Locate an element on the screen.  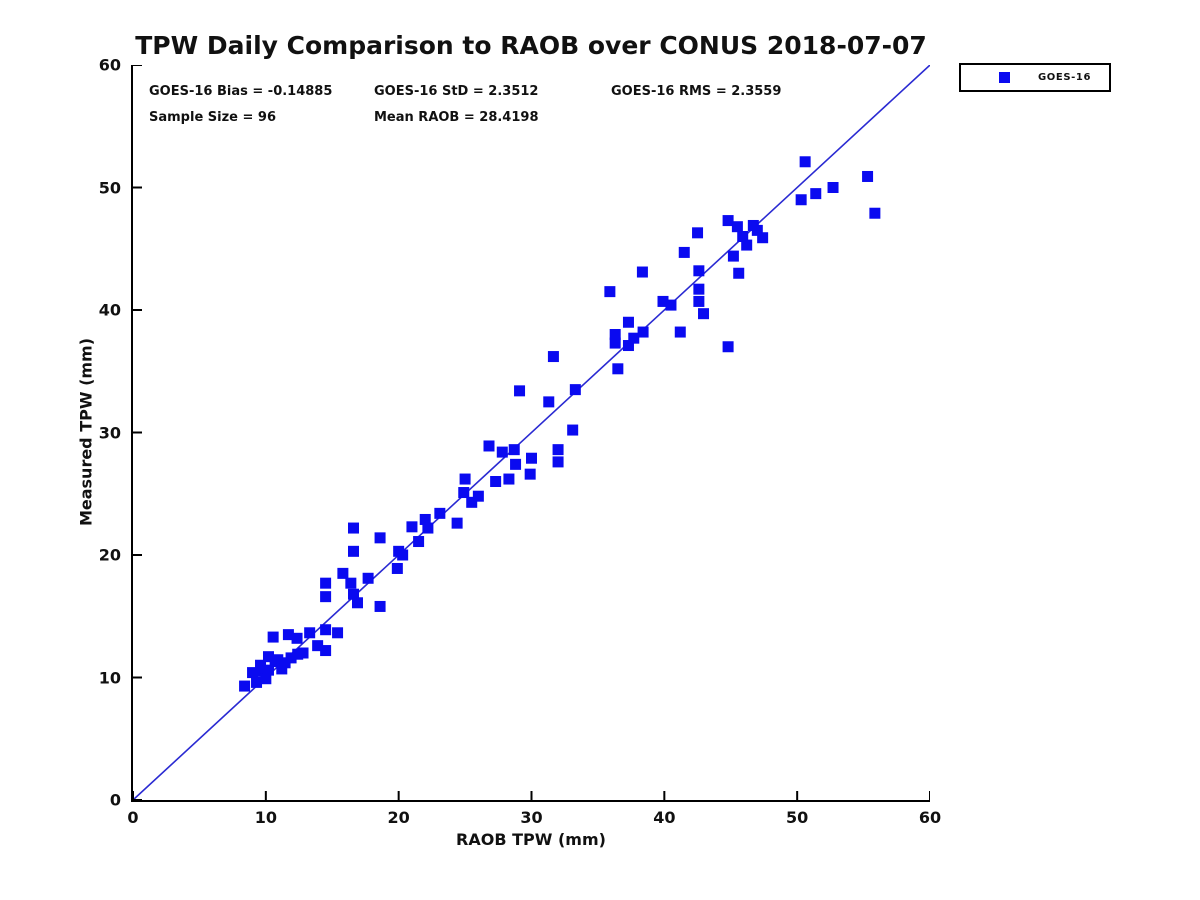
stat-rms: GOES-16 RMS = 2.3559 is located at coordinates (696, 91).